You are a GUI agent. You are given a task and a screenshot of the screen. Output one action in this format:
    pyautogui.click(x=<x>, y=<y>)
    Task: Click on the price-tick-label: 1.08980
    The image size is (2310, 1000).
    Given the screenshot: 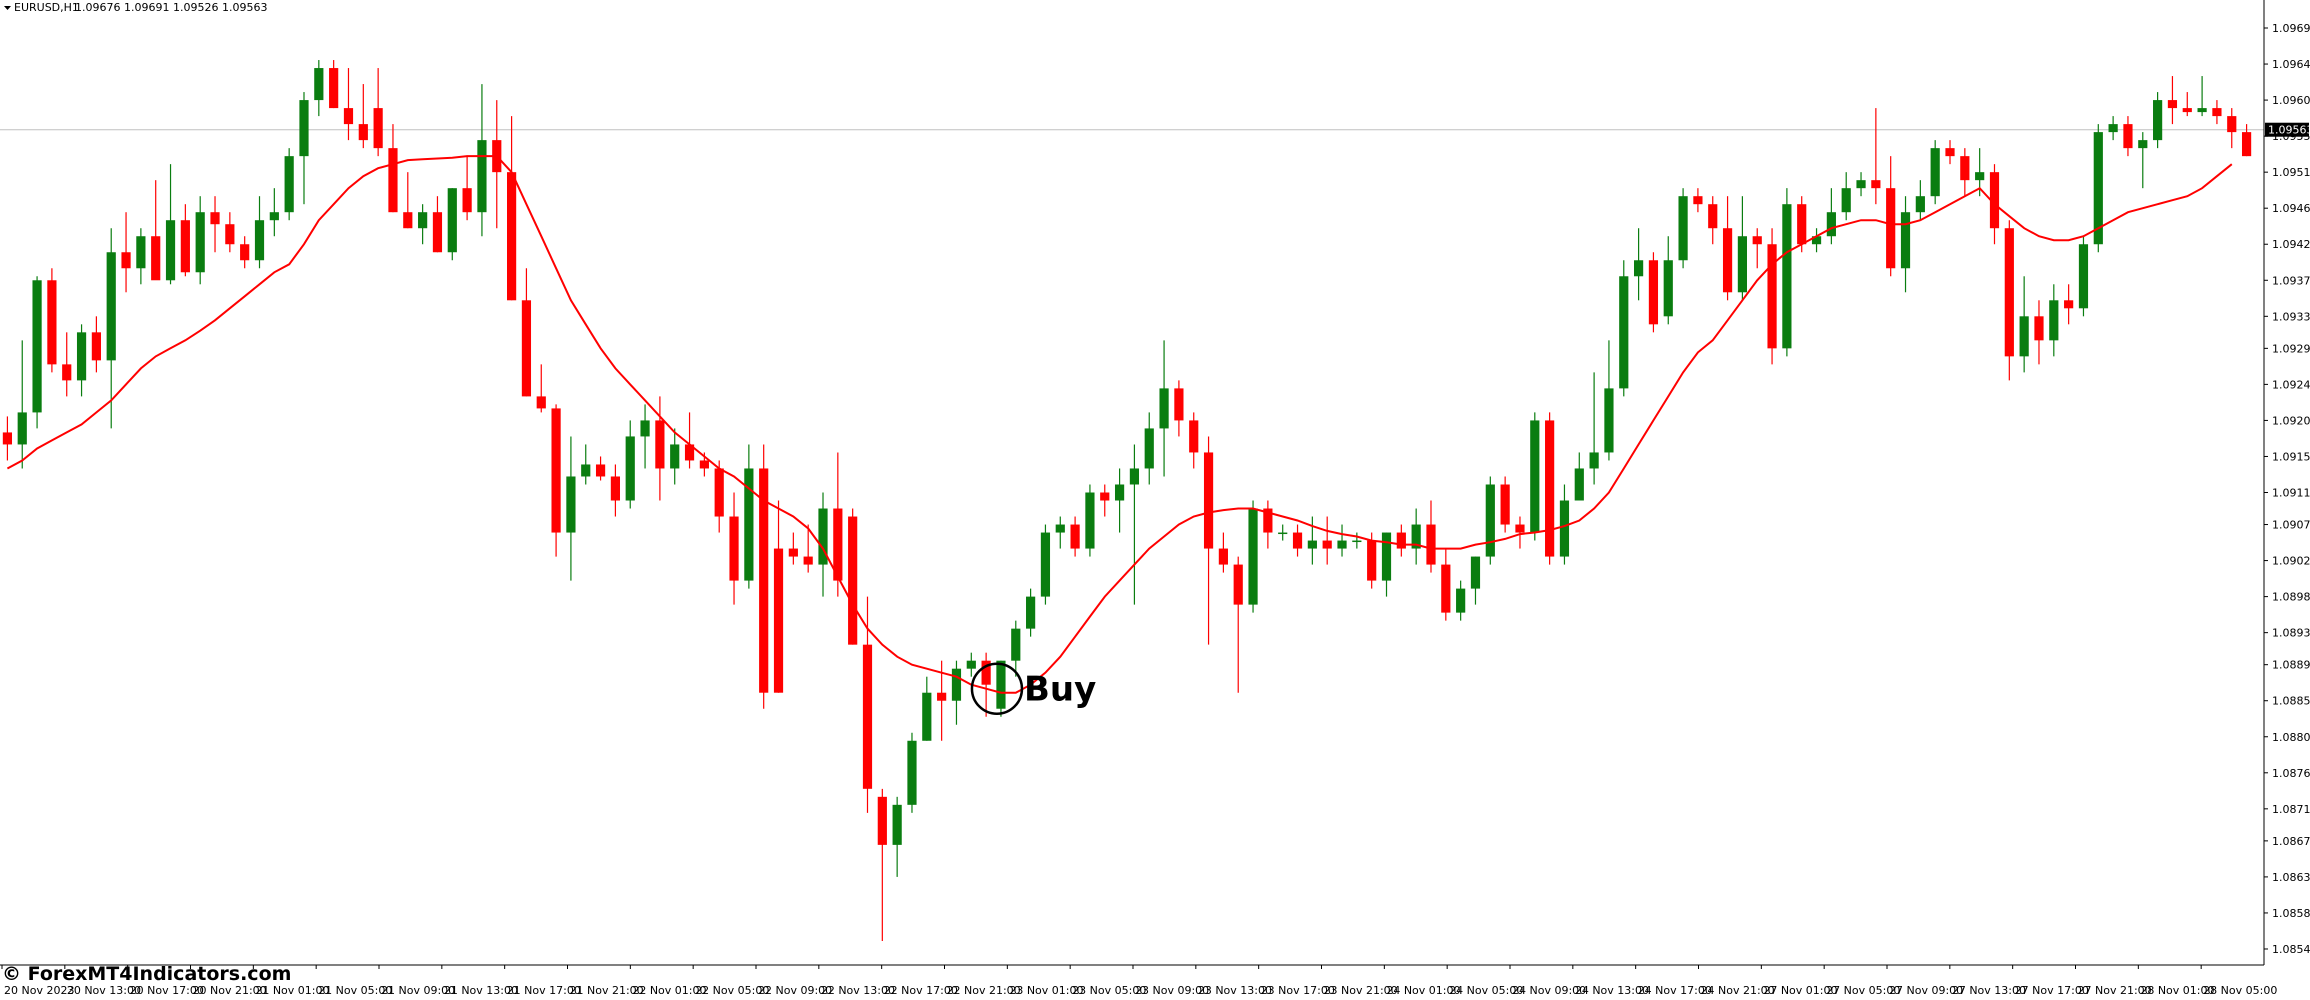 What is the action you would take?
    pyautogui.click(x=2291, y=597)
    